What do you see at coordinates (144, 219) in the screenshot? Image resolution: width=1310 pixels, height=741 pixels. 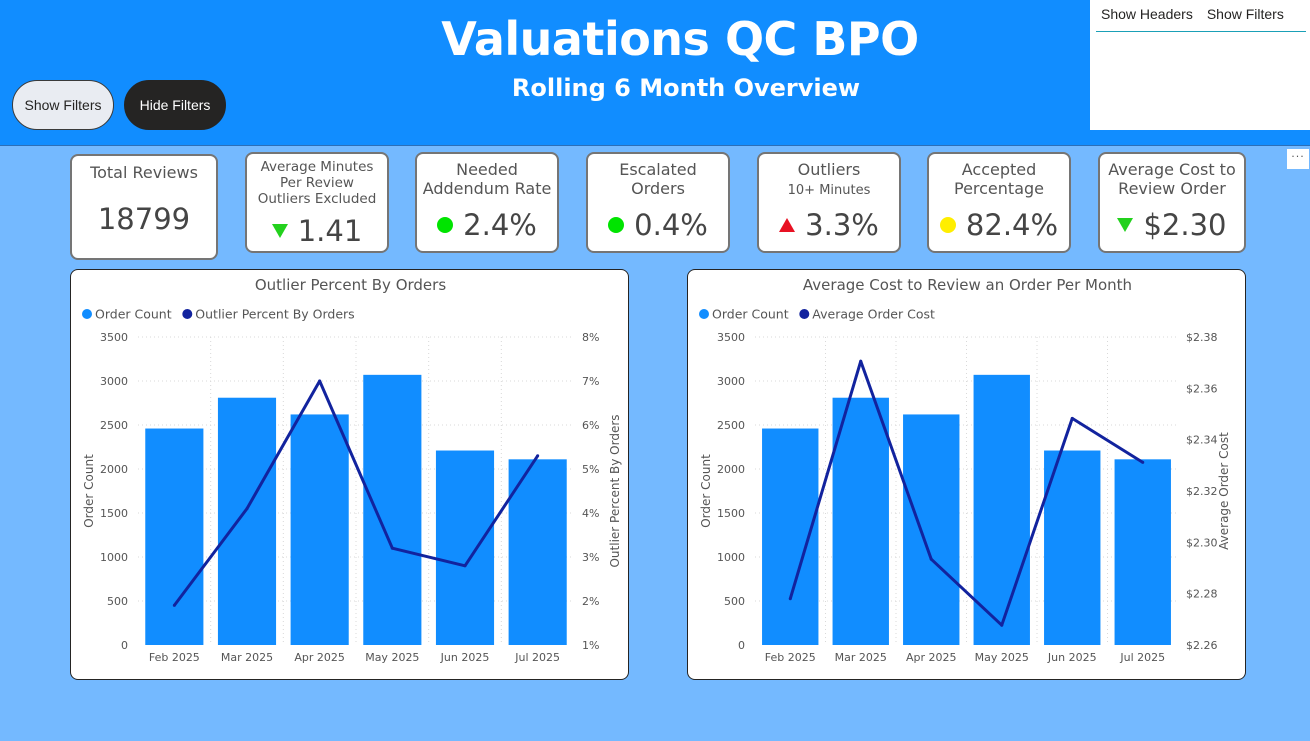 I see `kpi-value: 18799` at bounding box center [144, 219].